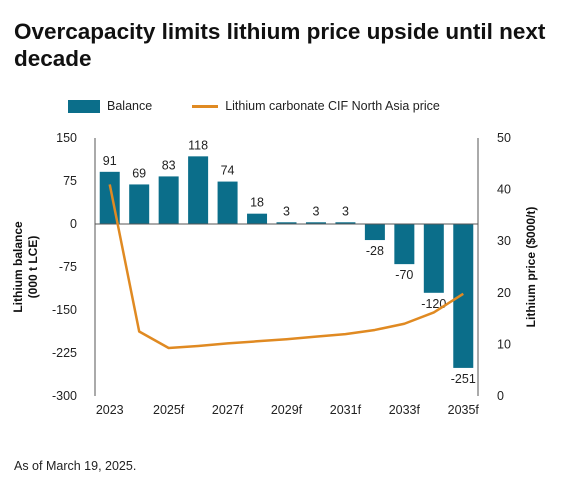  Describe the element at coordinates (375, 251) in the screenshot. I see `bar-data-label: -28` at that location.